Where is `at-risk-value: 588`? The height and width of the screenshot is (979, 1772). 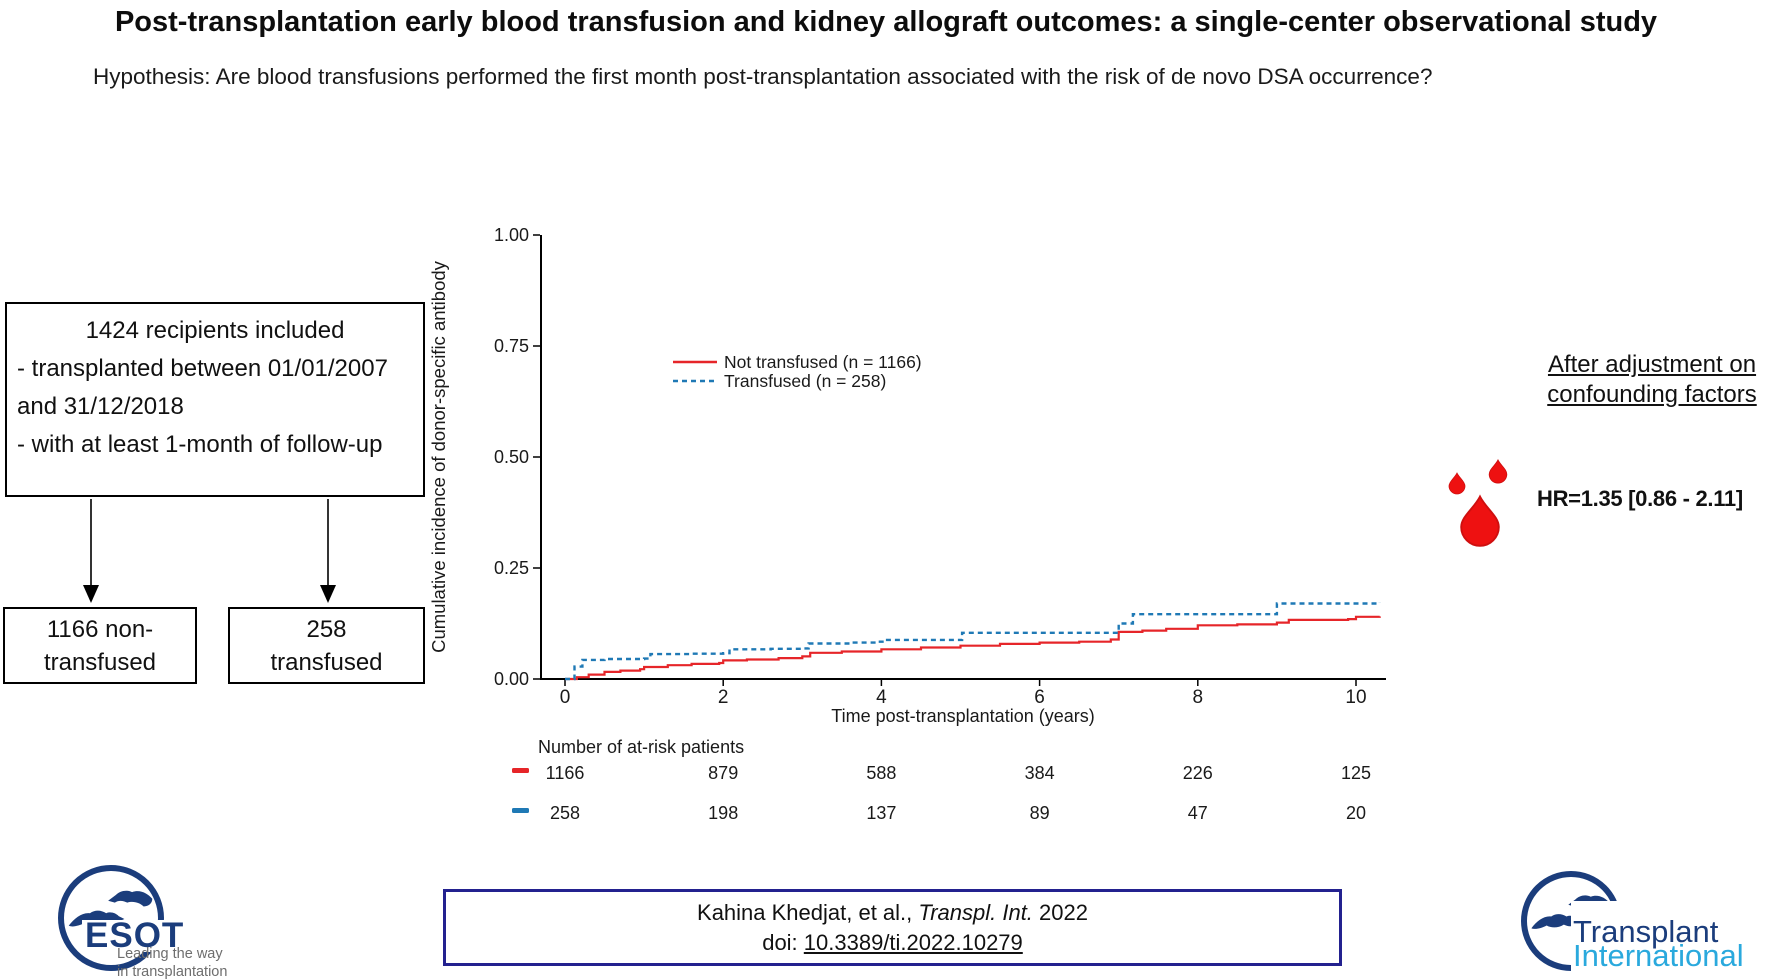 at-risk-value: 588 is located at coordinates (881, 773).